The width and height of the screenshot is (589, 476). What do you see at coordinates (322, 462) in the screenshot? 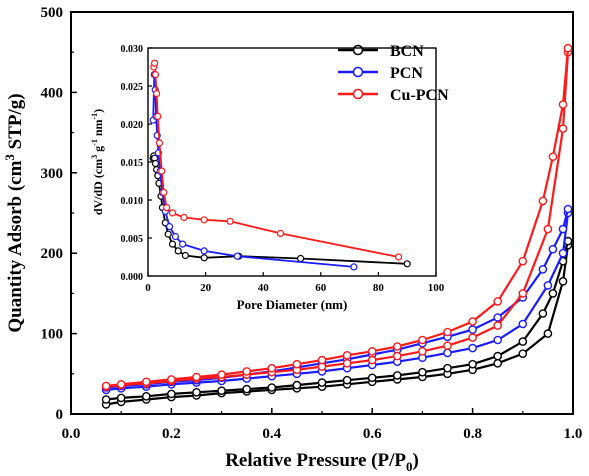
I see `main-x-axis-label: Relative Pressure (P/P0)` at bounding box center [322, 462].